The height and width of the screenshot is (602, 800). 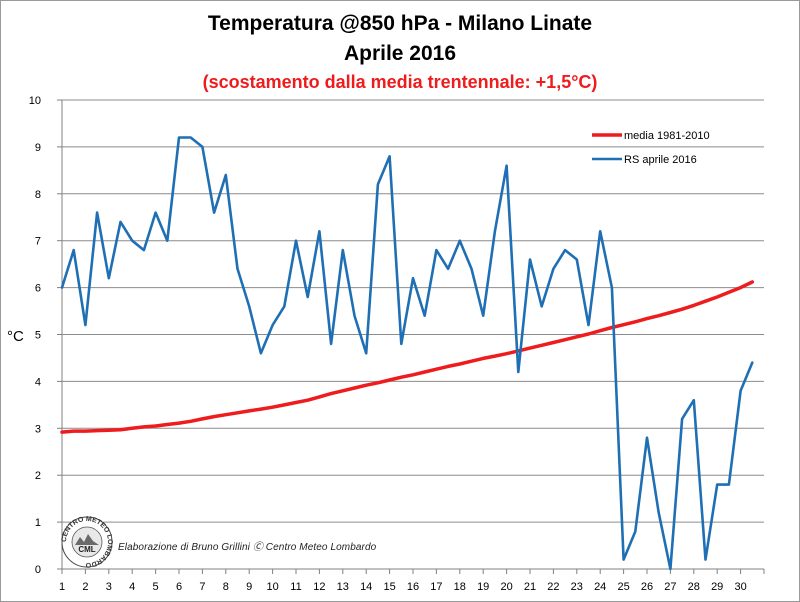 What do you see at coordinates (647, 587) in the screenshot?
I see `x-tick-label: 26` at bounding box center [647, 587].